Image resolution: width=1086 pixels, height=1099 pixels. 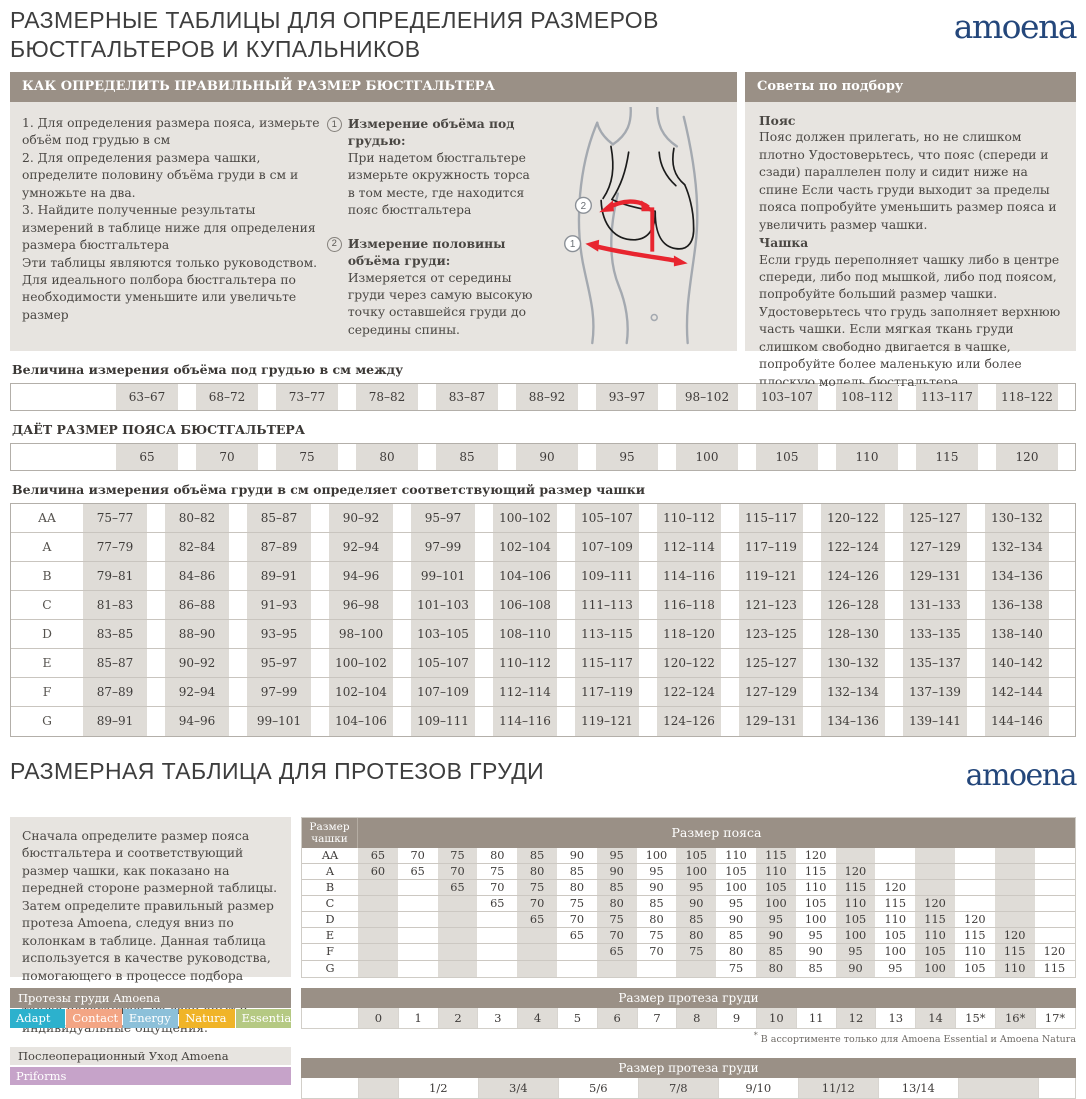 I want to click on bust-range-cell: 85–87, so click(x=279, y=517).